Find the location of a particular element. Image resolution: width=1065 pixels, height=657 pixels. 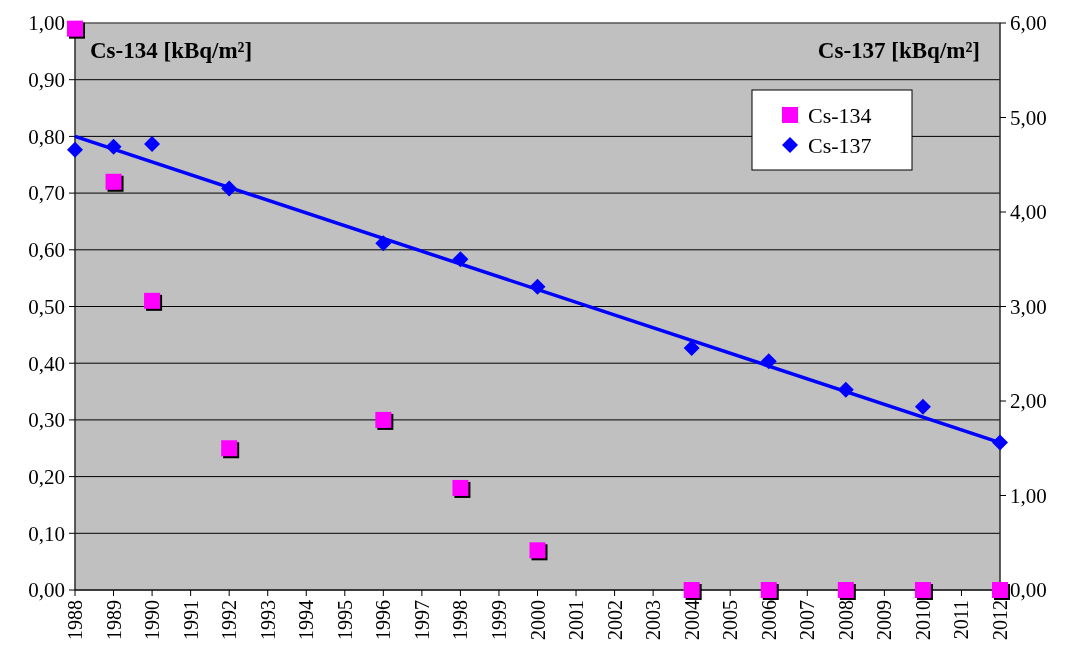

y2-tick-label: 2,00 is located at coordinates (1028, 401).